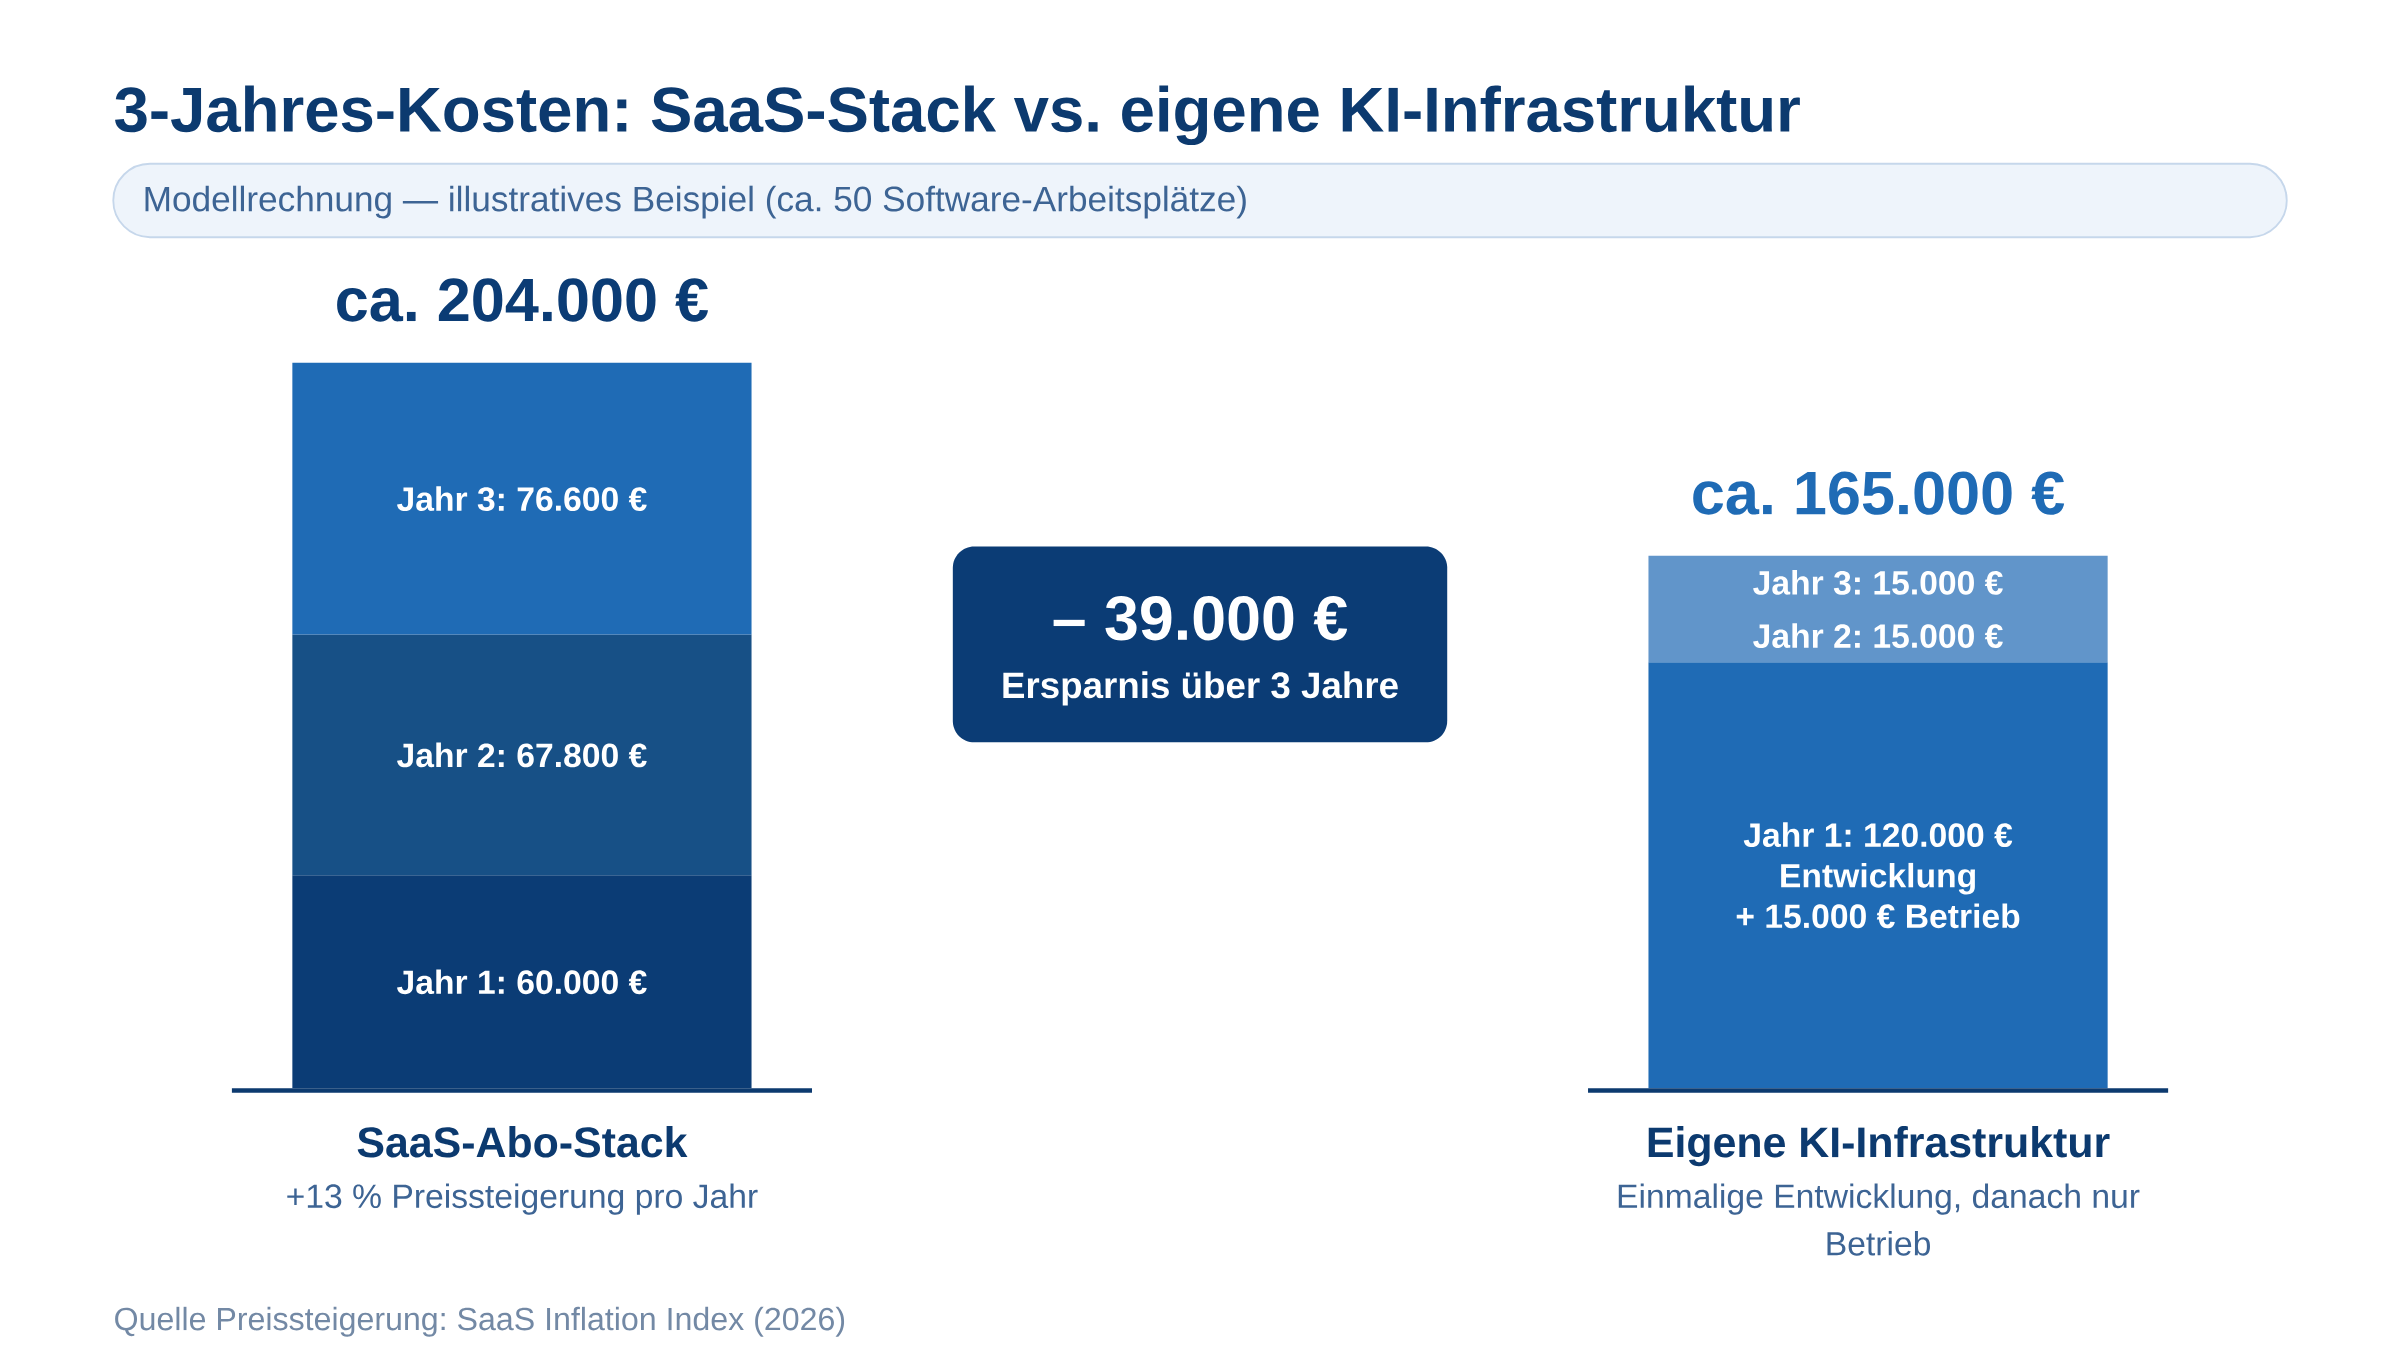 The width and height of the screenshot is (2400, 1350). I want to click on bar, so click(522, 755).